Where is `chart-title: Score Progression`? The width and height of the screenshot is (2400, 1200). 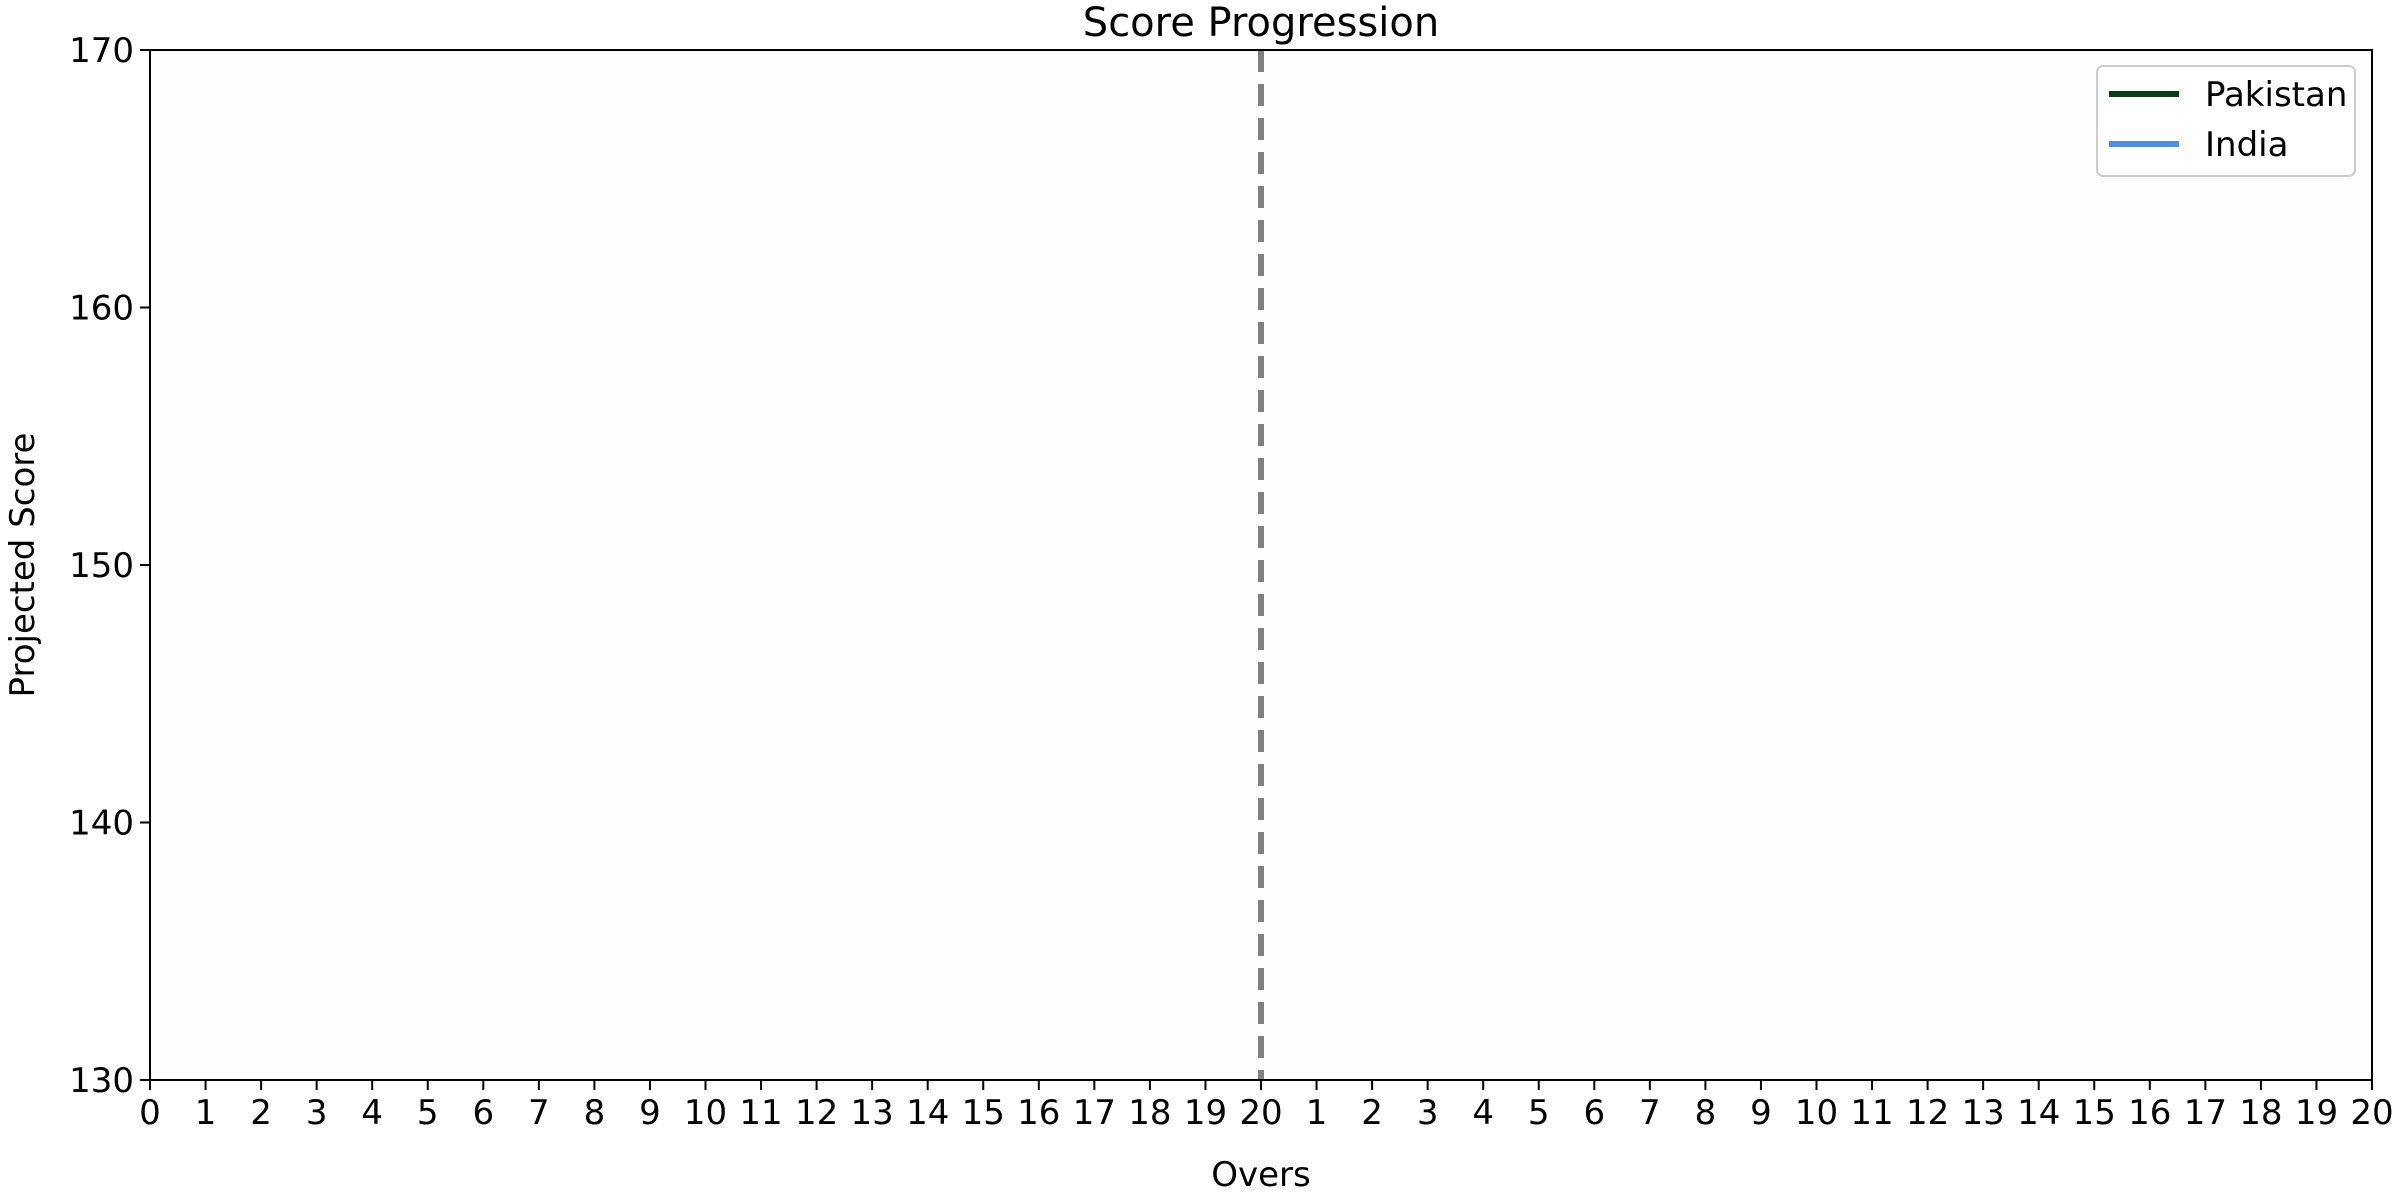 chart-title: Score Progression is located at coordinates (1261, 23).